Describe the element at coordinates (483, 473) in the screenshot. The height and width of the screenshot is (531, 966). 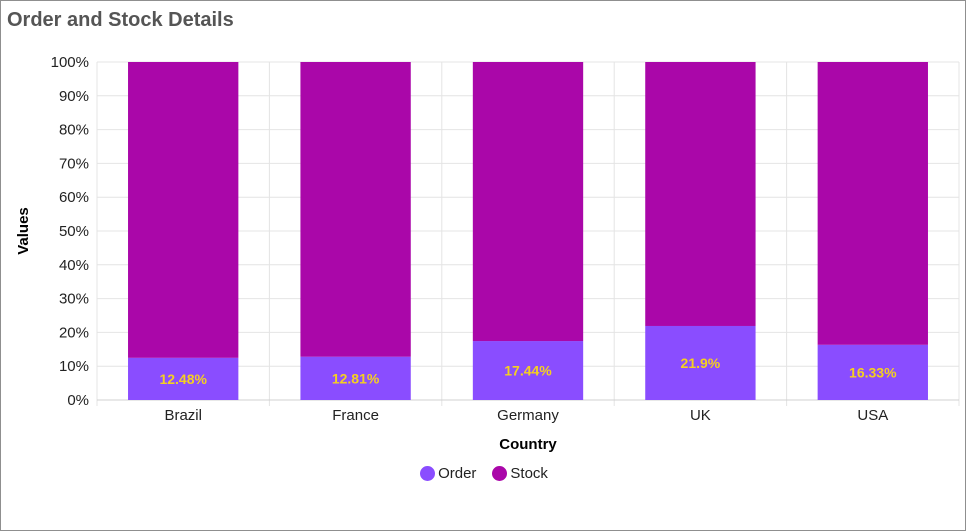
I see `legend: Order Stock` at that location.